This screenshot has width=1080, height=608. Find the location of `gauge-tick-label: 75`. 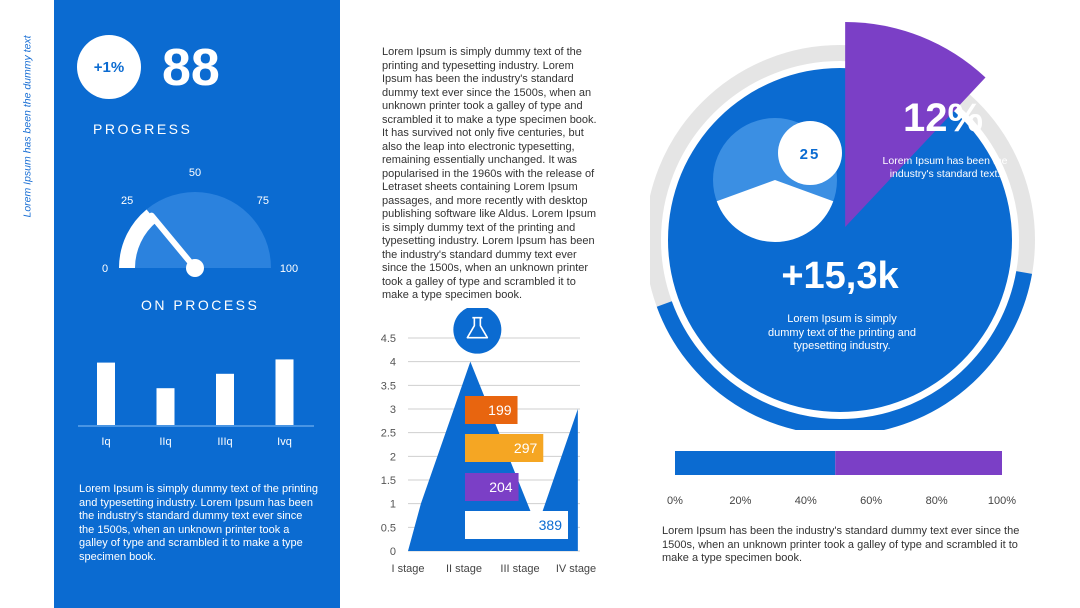

gauge-tick-label: 75 is located at coordinates (263, 201).